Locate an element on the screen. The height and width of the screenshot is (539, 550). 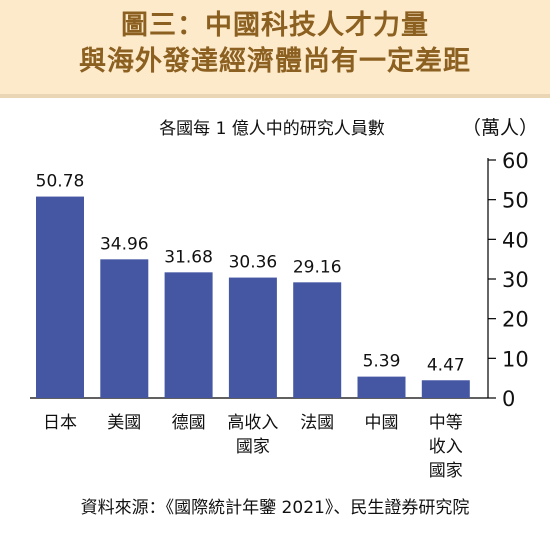
data-label-3: 31.68 is located at coordinates (188, 257).